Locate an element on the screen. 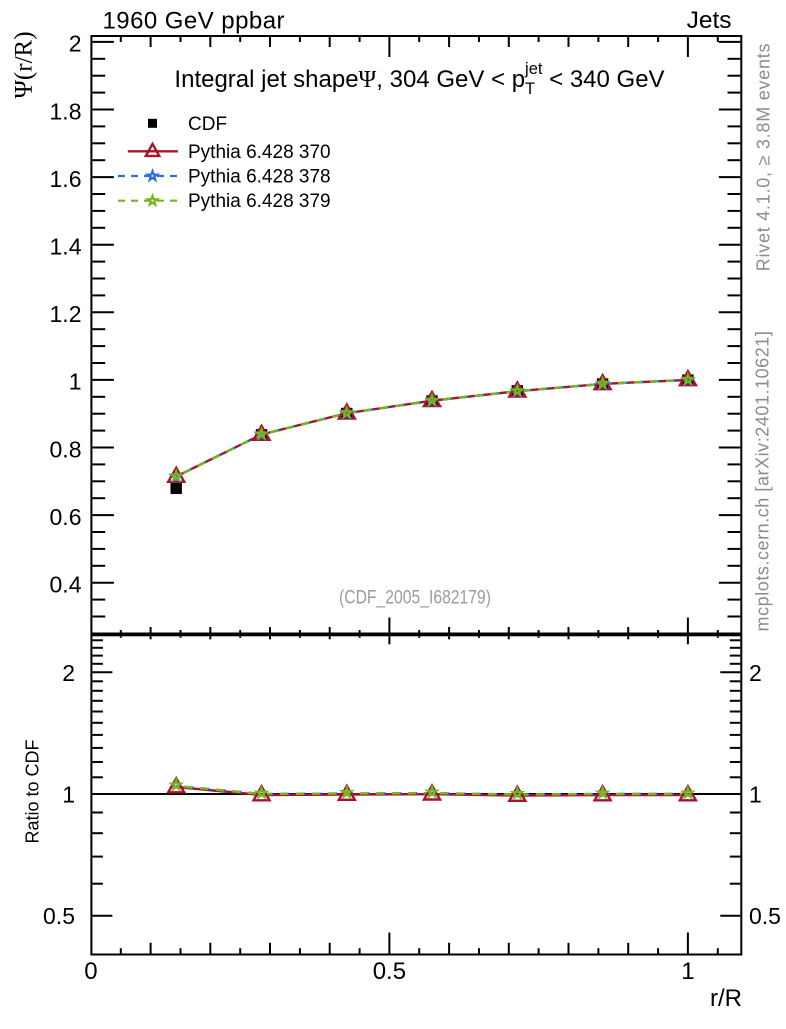 This screenshot has width=786, height=1029. svg-text: Ψ(r/R) is located at coordinates (24, 64).